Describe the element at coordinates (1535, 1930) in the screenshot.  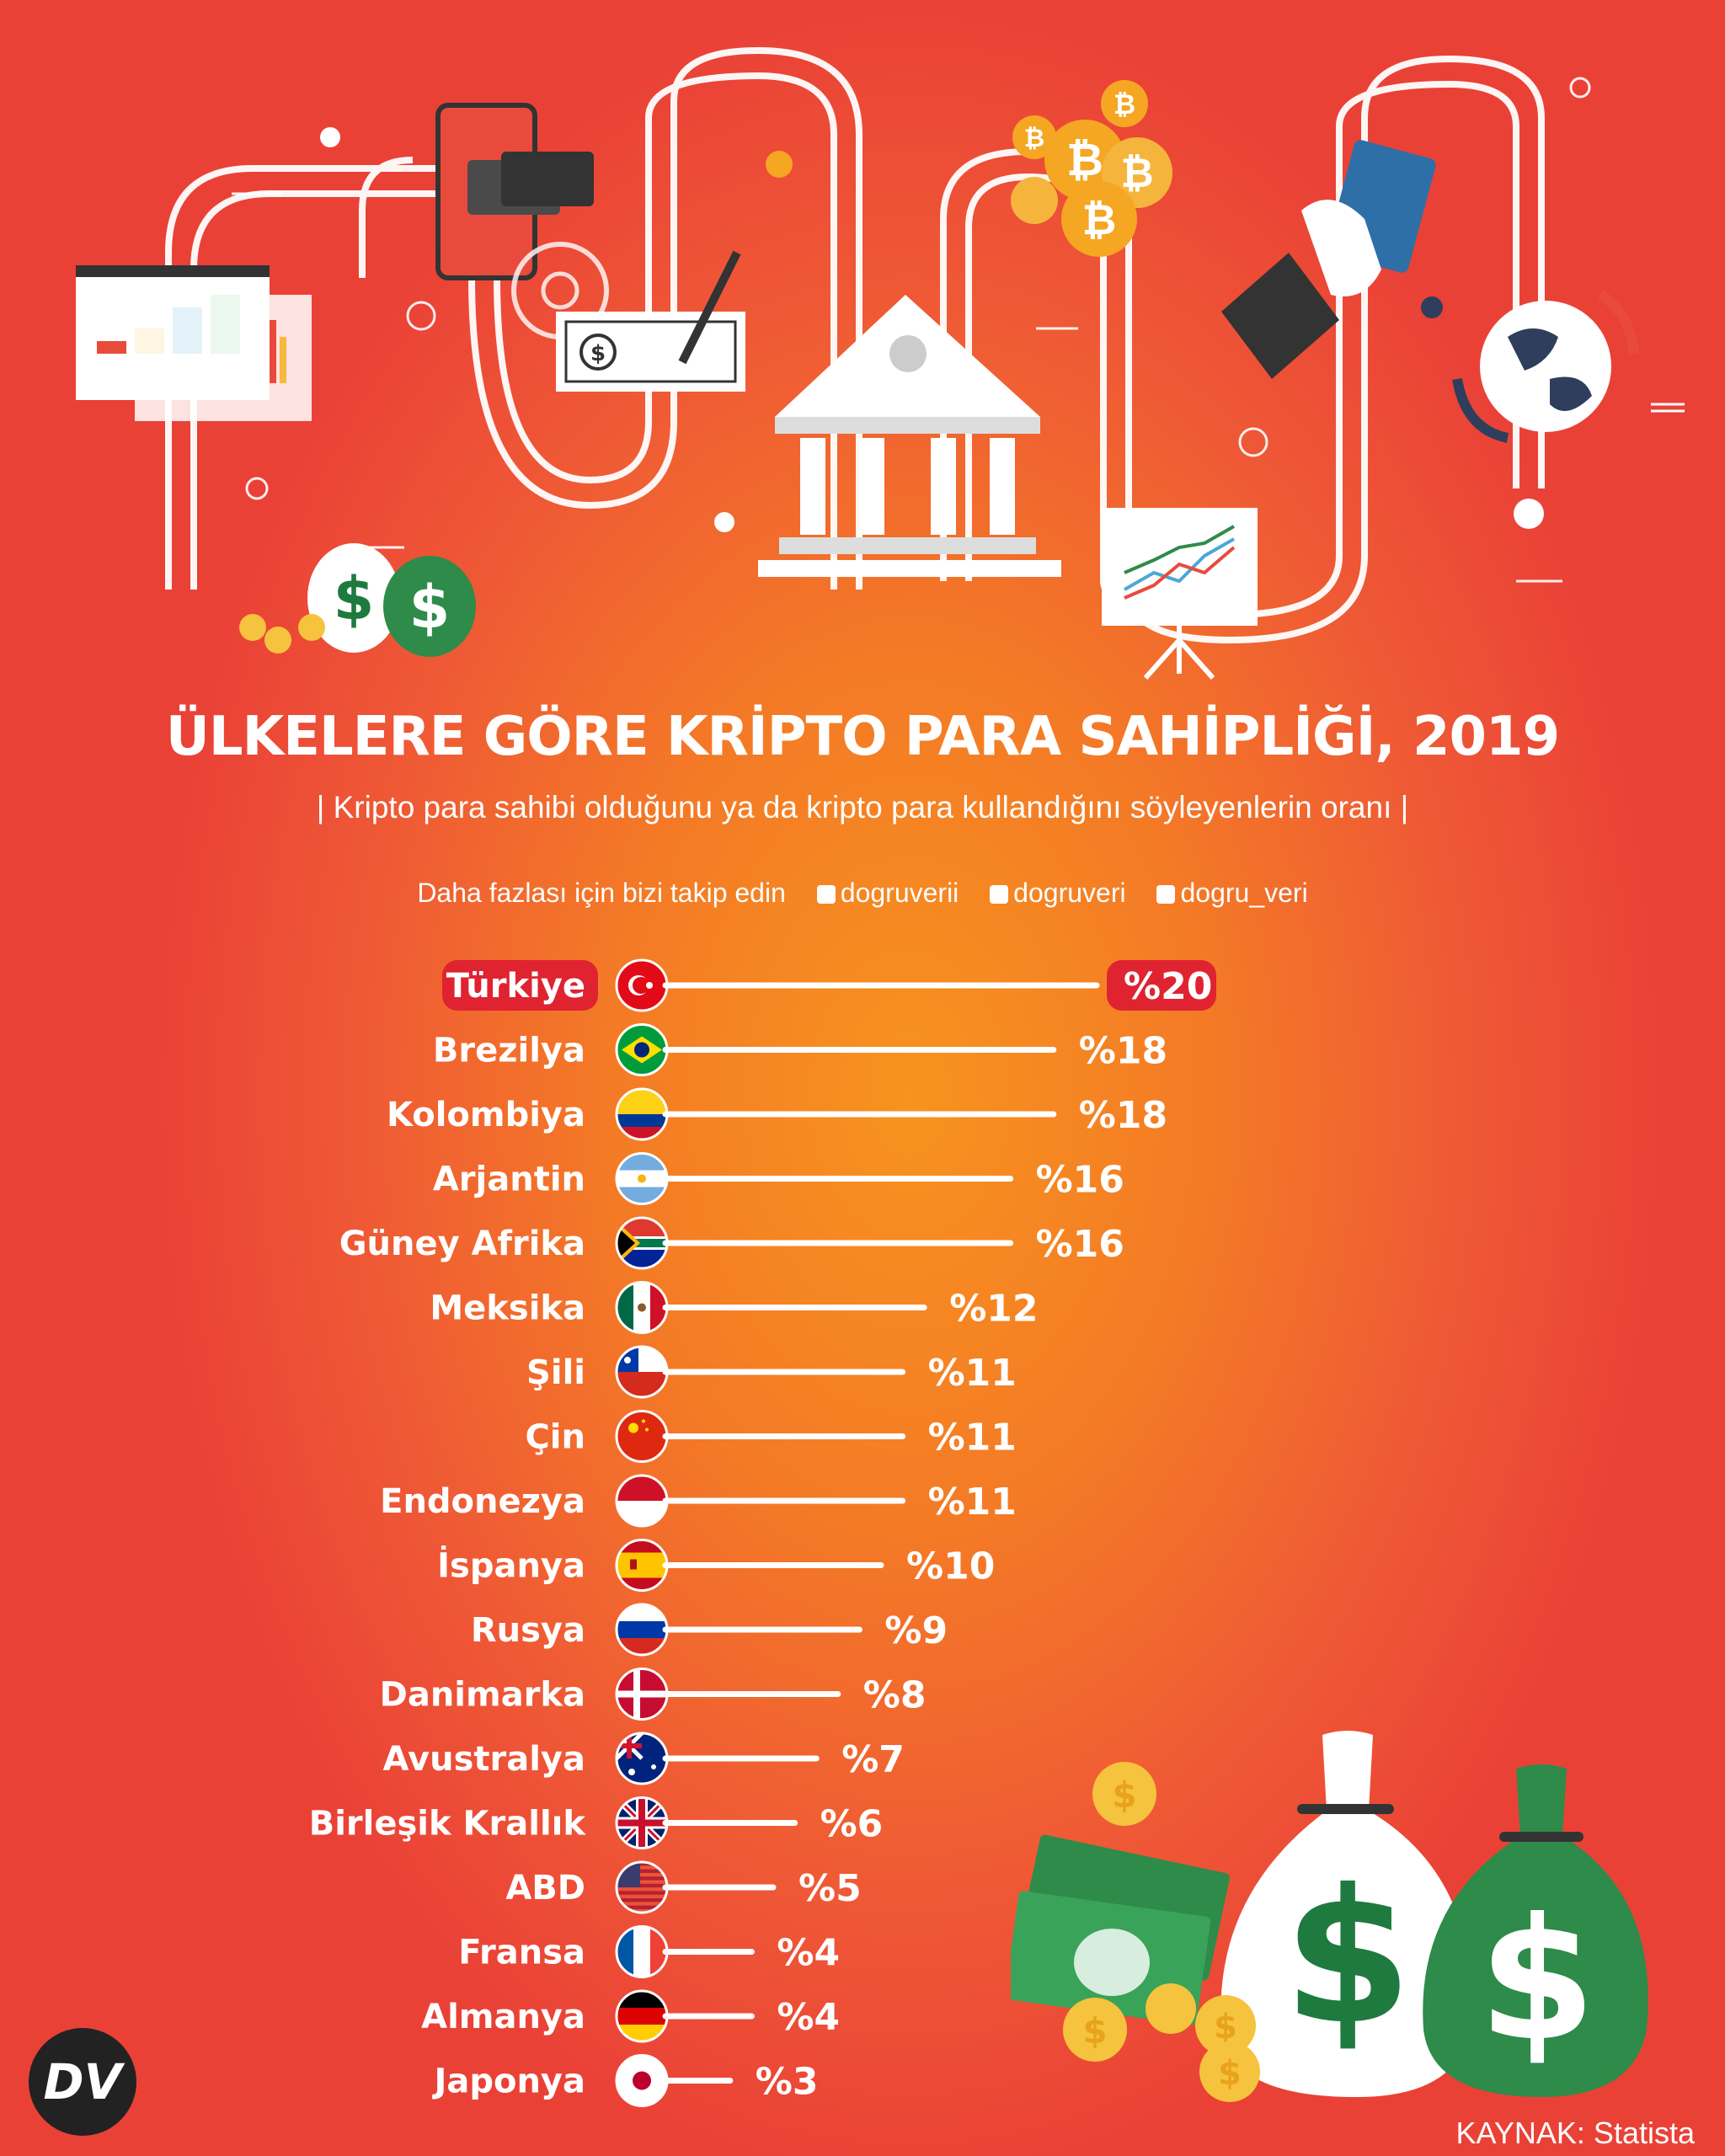
I see `green-money-bag-icon: $` at that location.